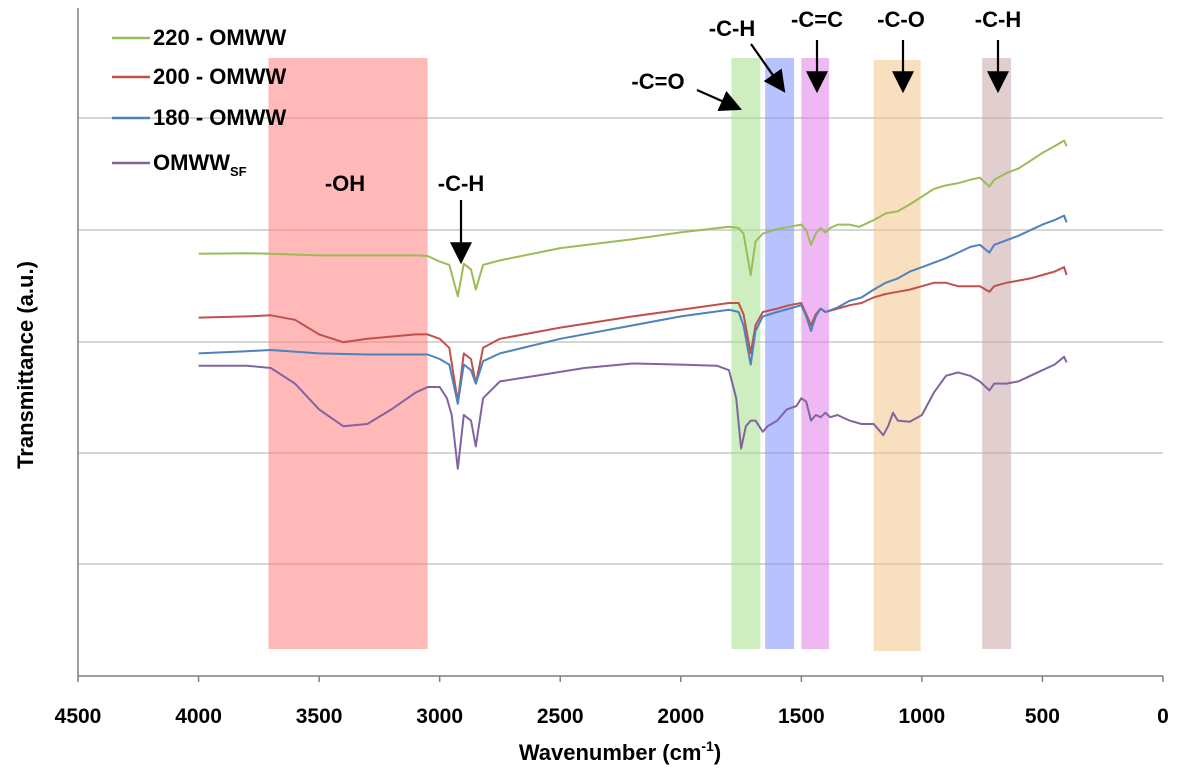  I want to click on band-label-ch-2: -C-H, so click(732, 28).